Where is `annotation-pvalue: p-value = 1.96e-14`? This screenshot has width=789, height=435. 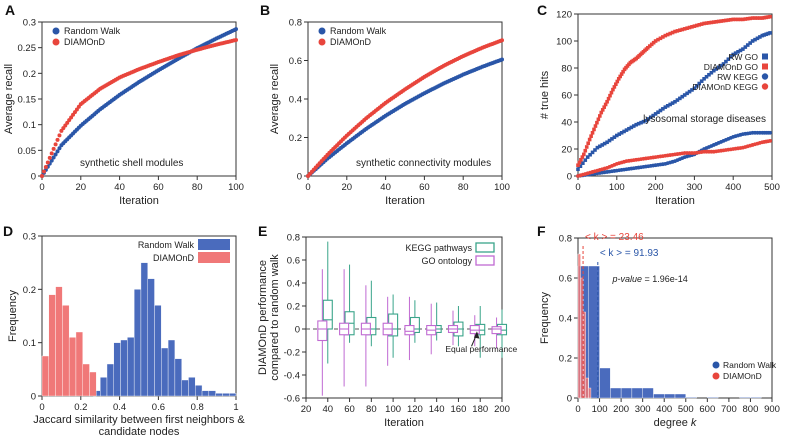 annotation-pvalue: p-value = 1.96e-14 is located at coordinates (649, 279).